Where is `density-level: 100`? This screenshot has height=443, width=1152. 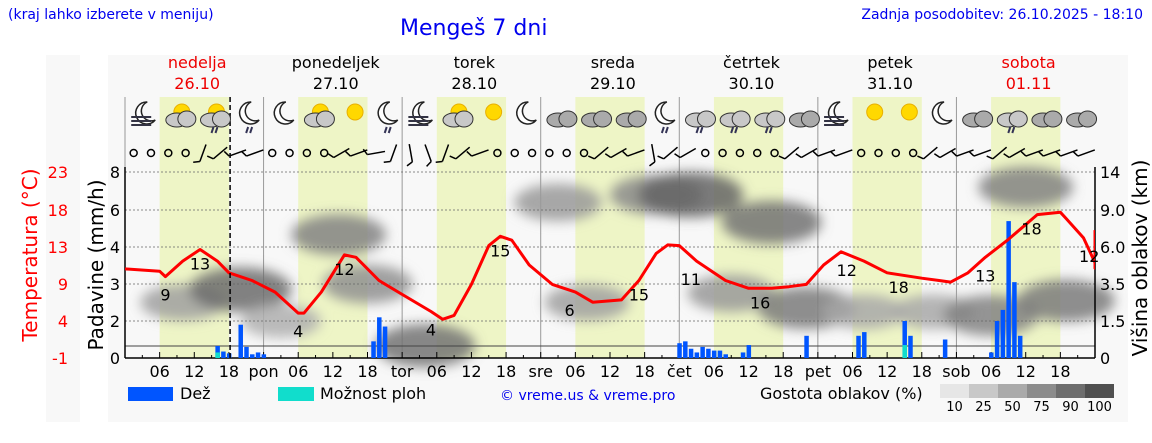 density-level: 100 is located at coordinates (1099, 399).